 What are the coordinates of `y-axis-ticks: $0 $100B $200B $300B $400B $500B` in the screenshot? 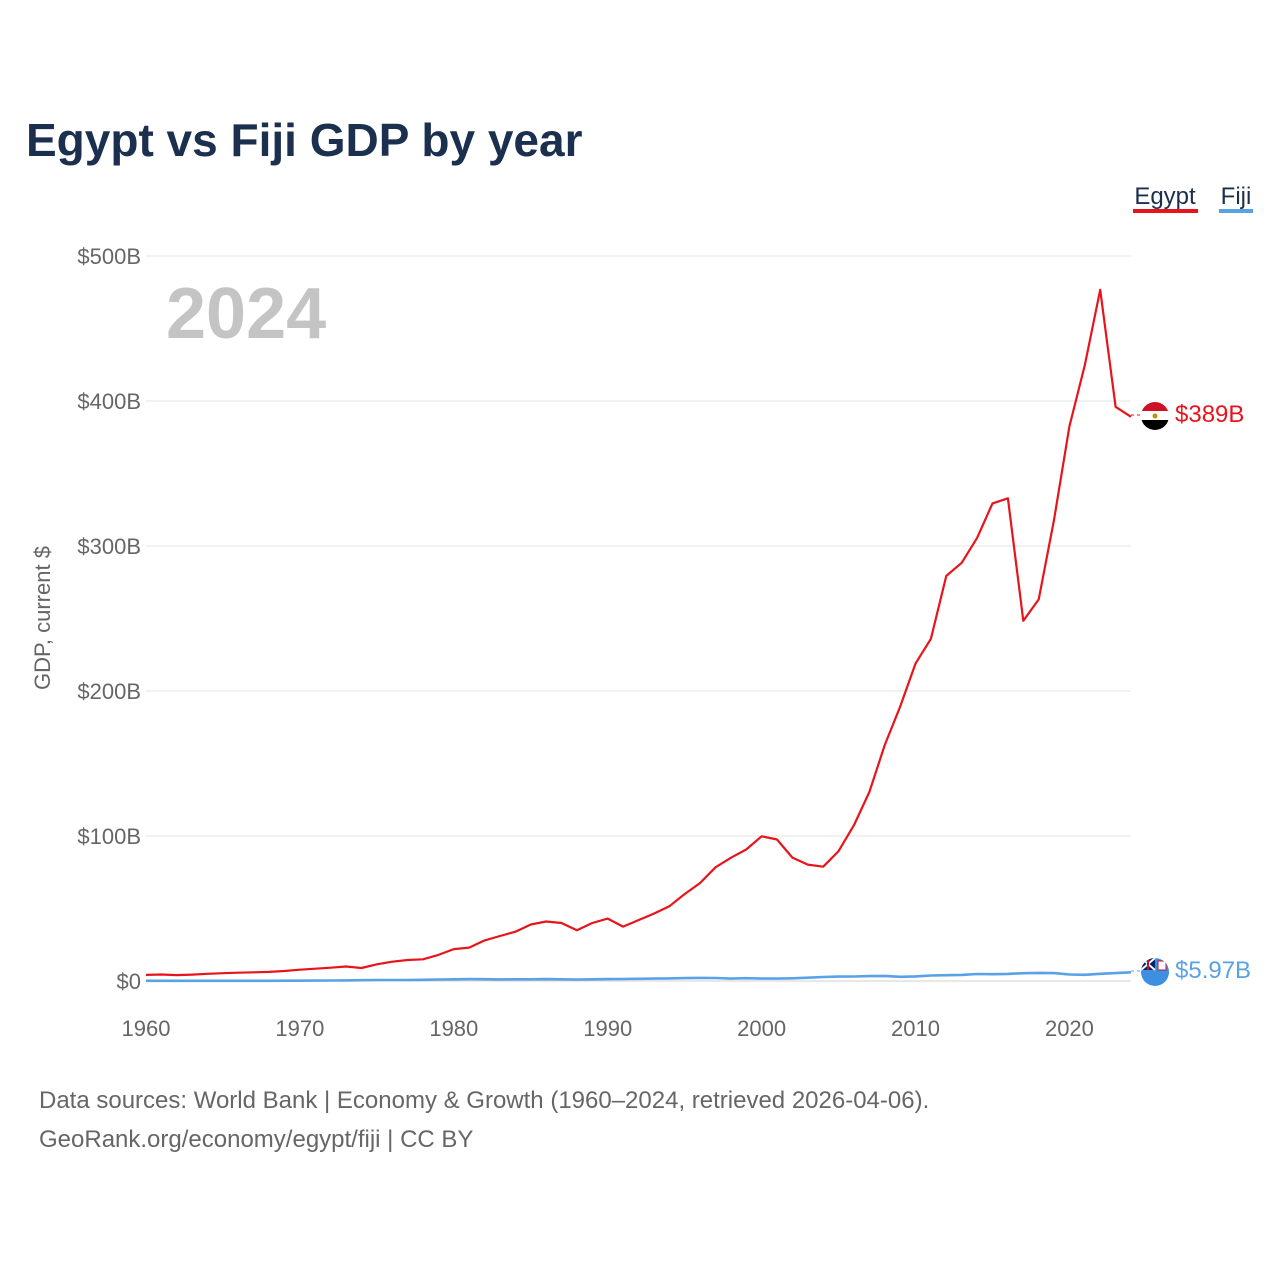 It's located at (109, 619).